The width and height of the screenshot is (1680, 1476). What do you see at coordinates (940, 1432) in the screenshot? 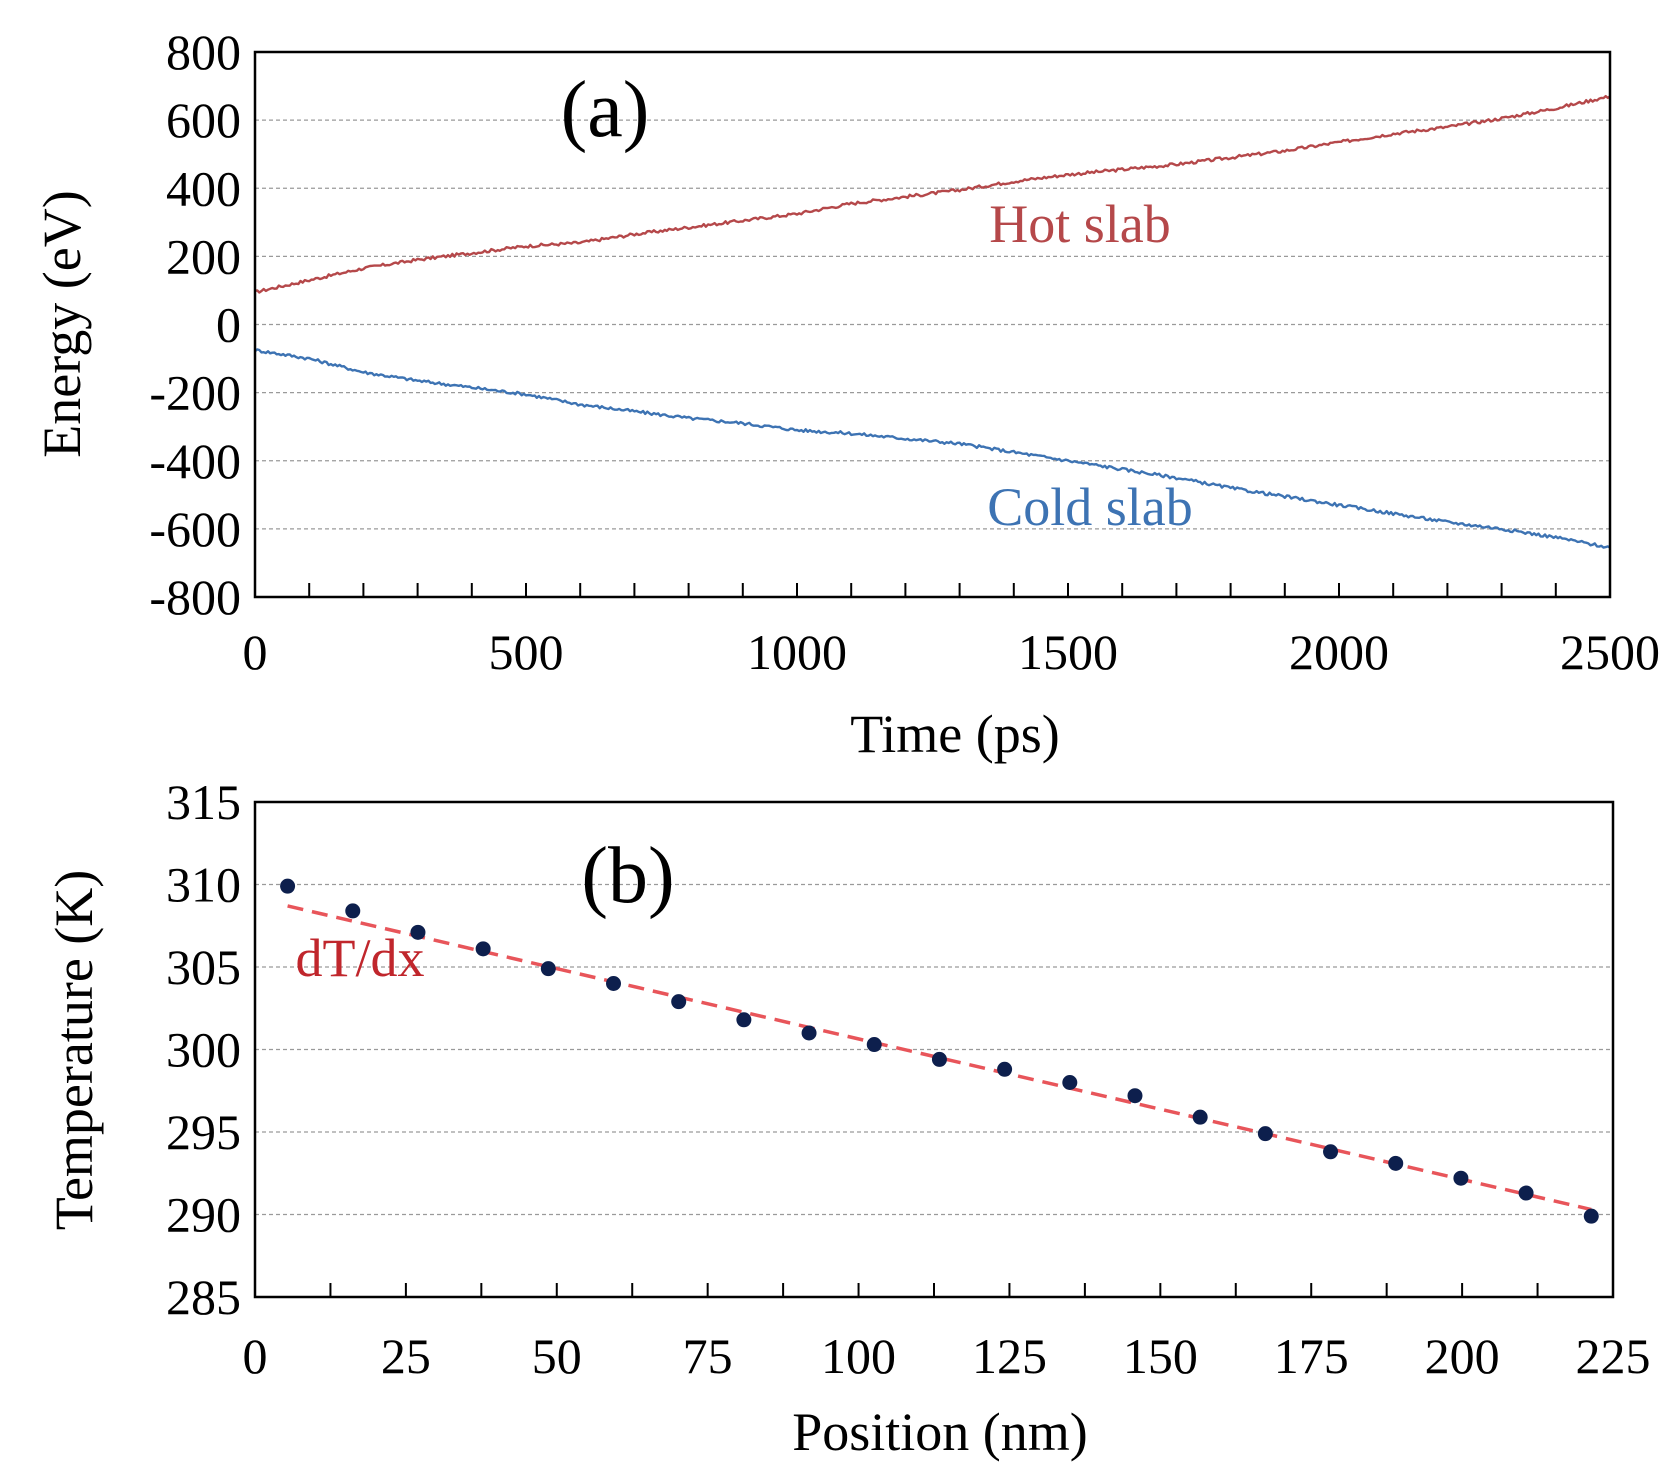
I see `temperature-x-axis-title: Position (nm)` at bounding box center [940, 1432].